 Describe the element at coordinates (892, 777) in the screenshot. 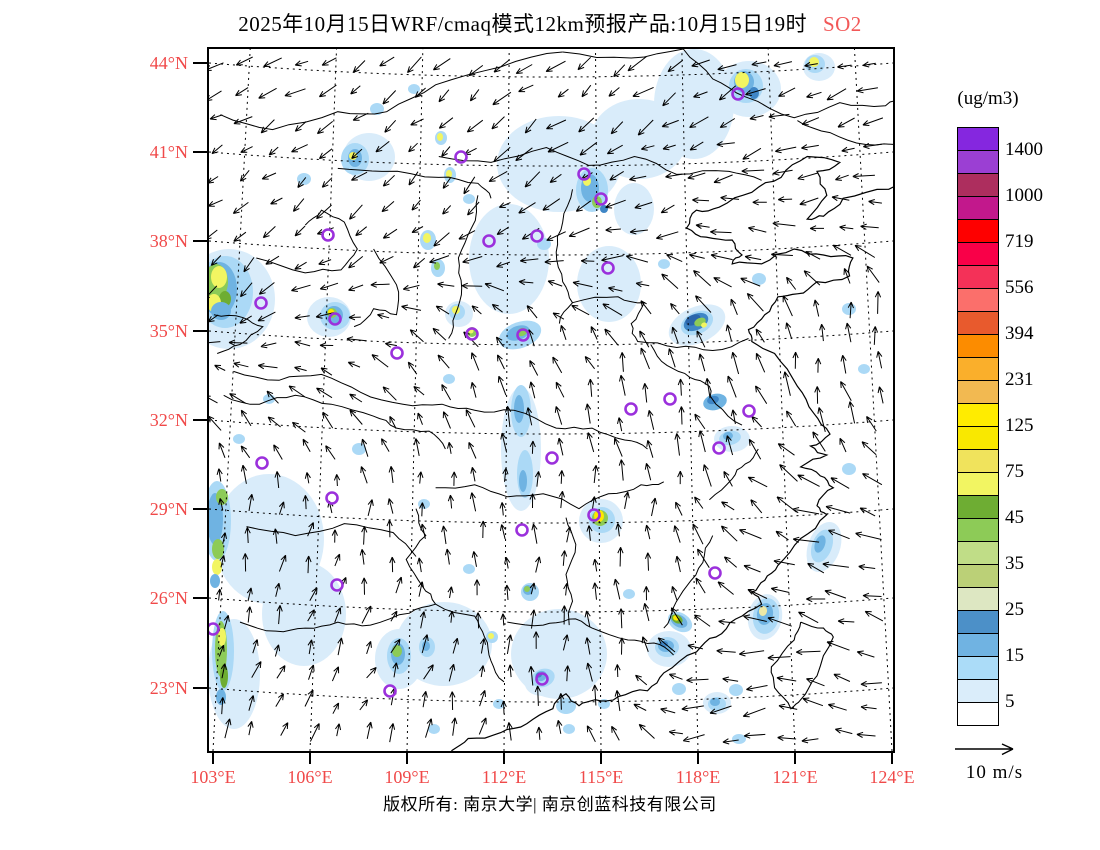

I see `lon-axis-label: 124°E` at that location.